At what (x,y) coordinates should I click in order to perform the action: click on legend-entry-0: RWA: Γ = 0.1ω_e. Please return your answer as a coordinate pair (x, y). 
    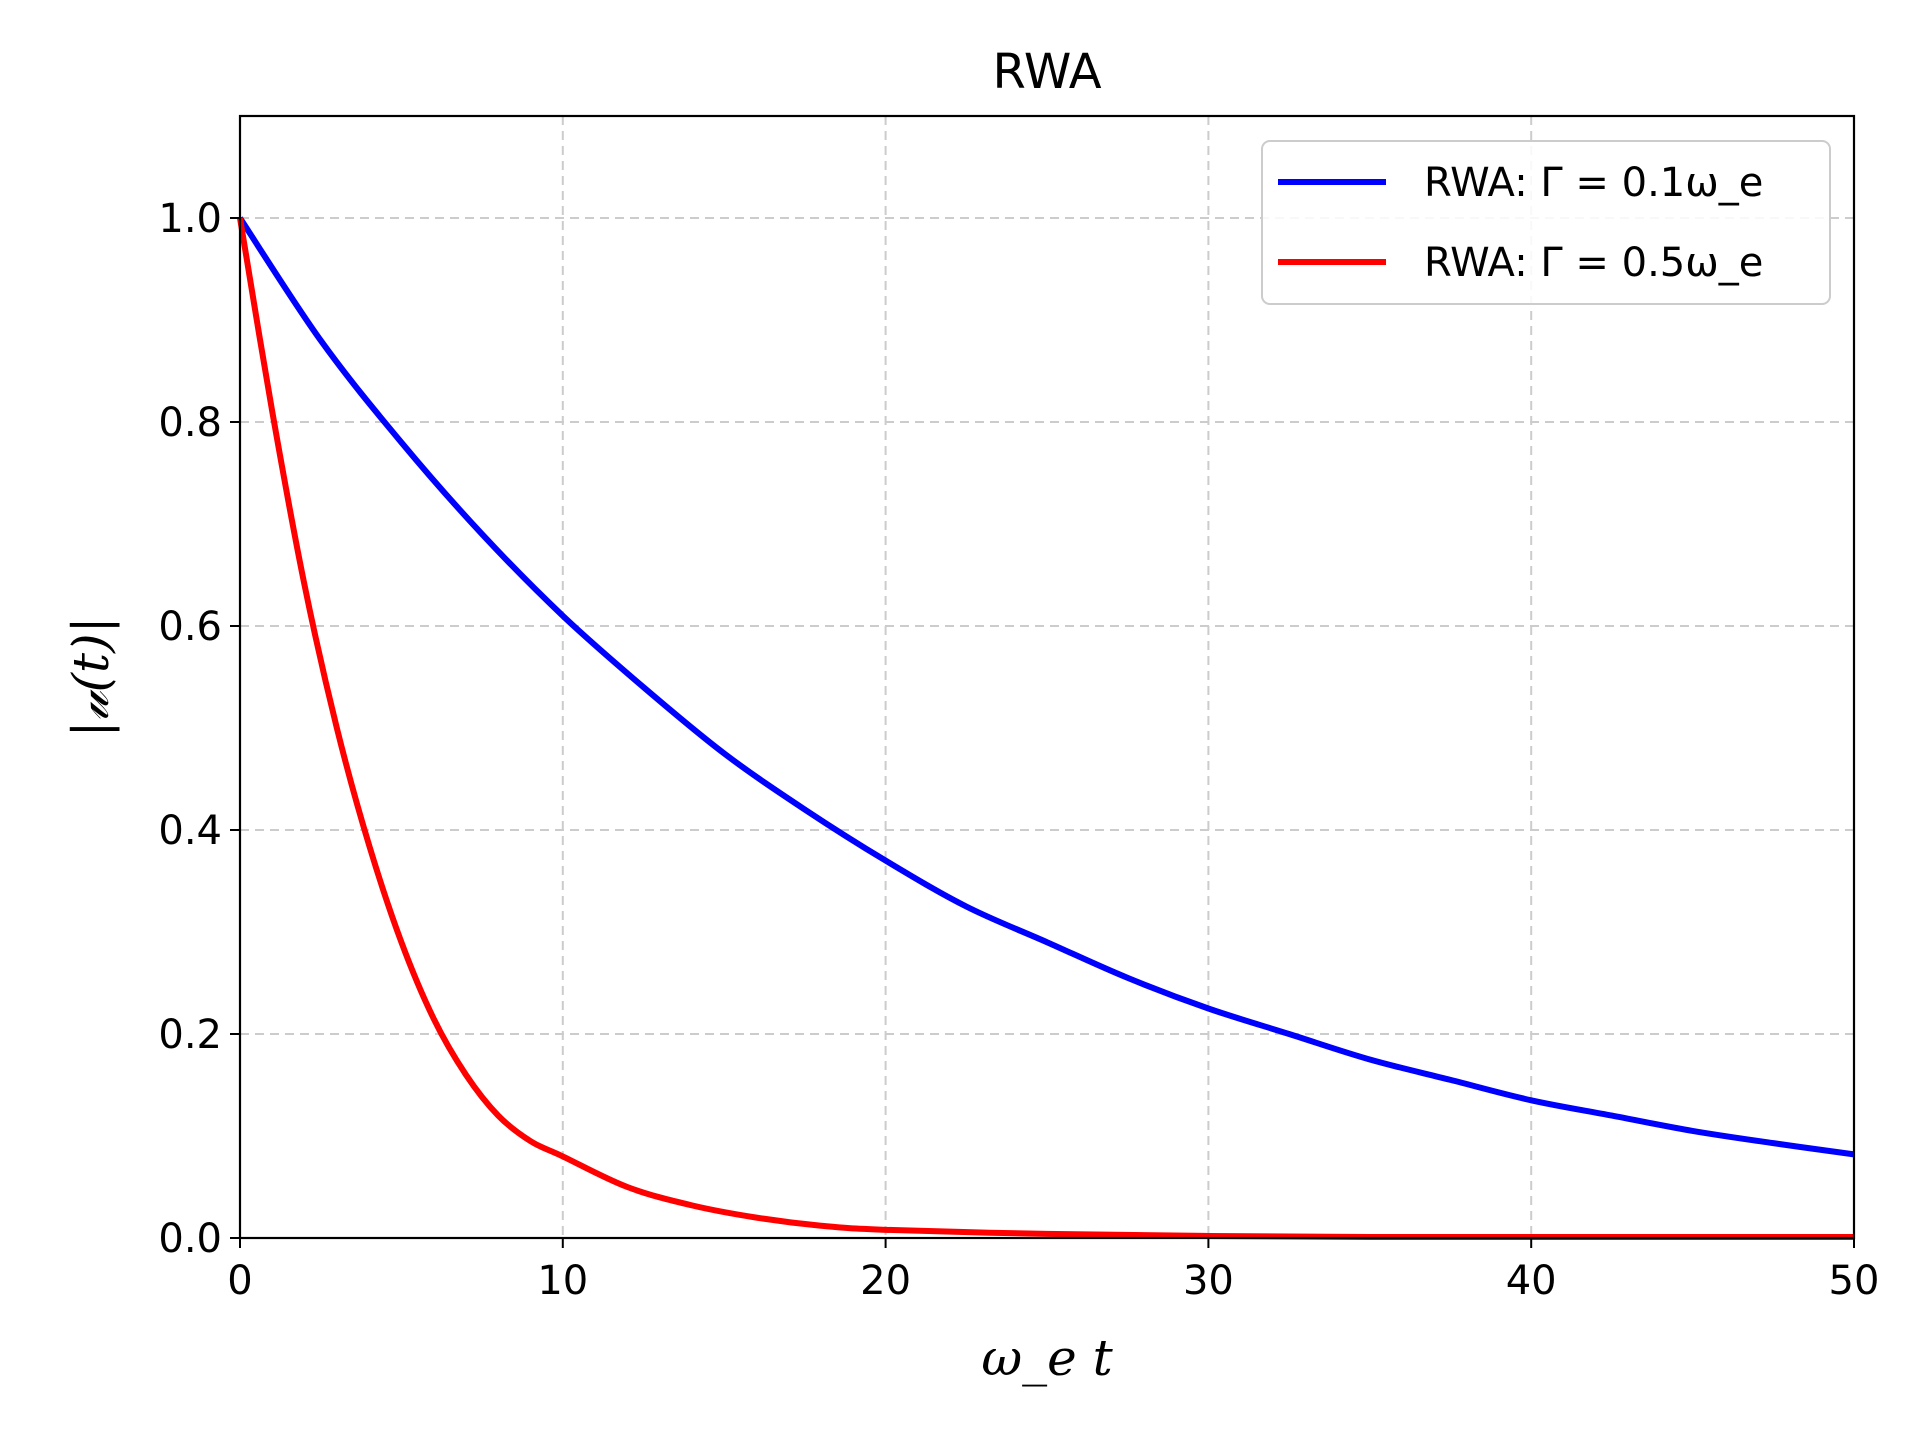
    Looking at the image, I should click on (1593, 183).